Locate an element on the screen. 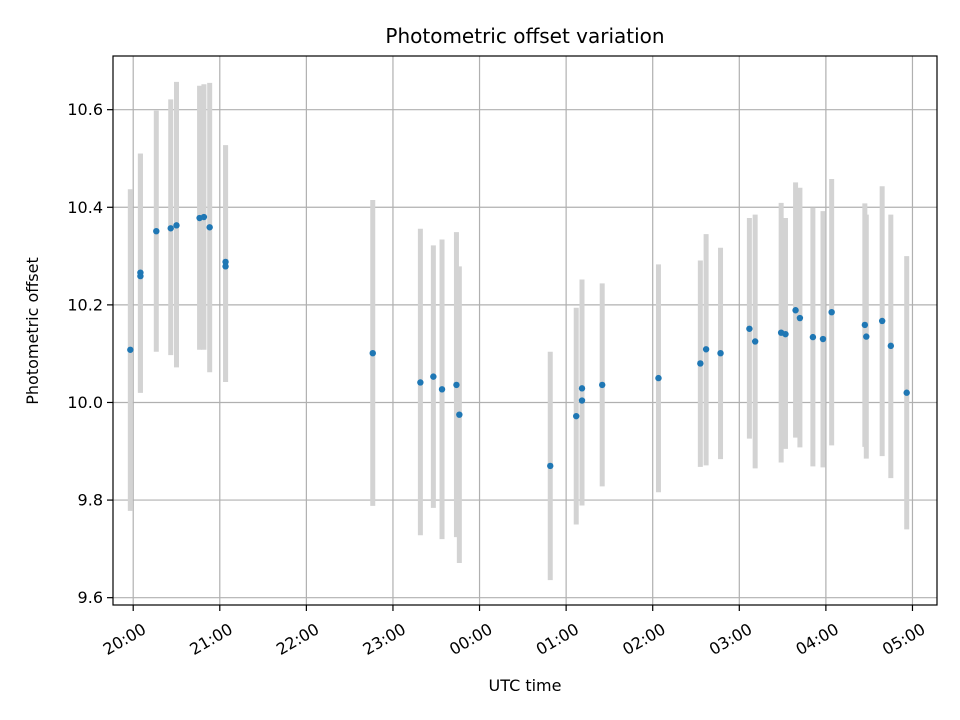 Image resolution: width=960 pixels, height=720 pixels. y-tick-label: 10.4 is located at coordinates (85, 207).